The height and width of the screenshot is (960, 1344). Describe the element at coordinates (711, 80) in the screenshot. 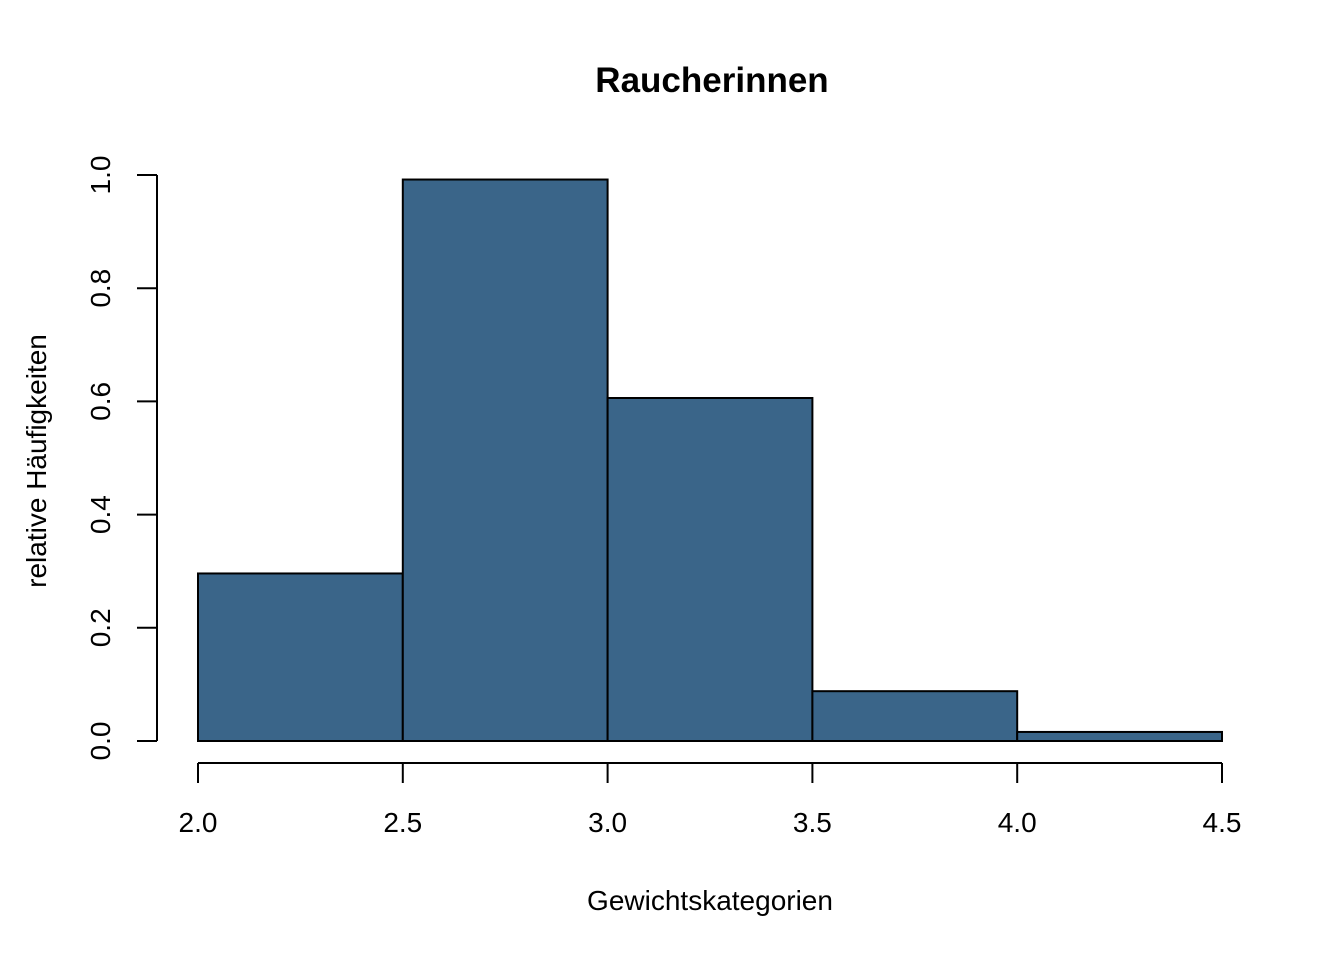

I see `chart-title: Raucherinnen` at that location.